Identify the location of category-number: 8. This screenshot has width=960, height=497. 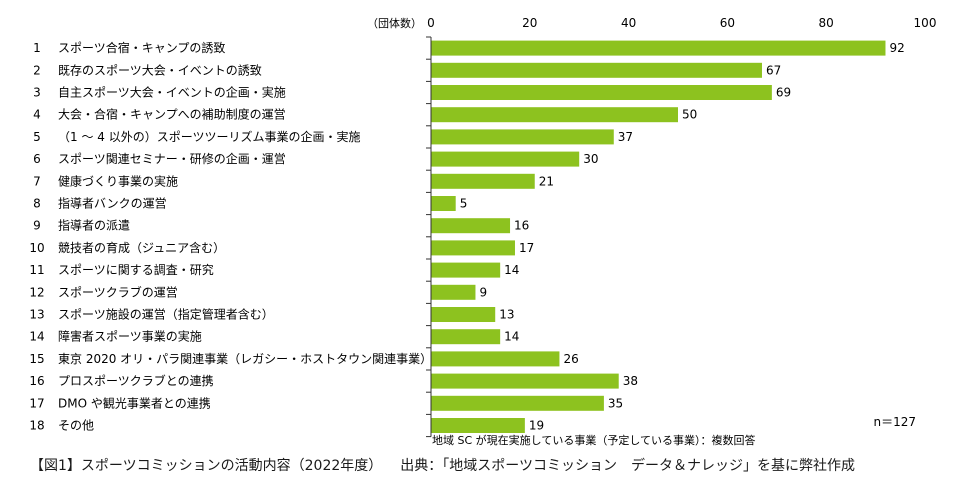
(37, 204).